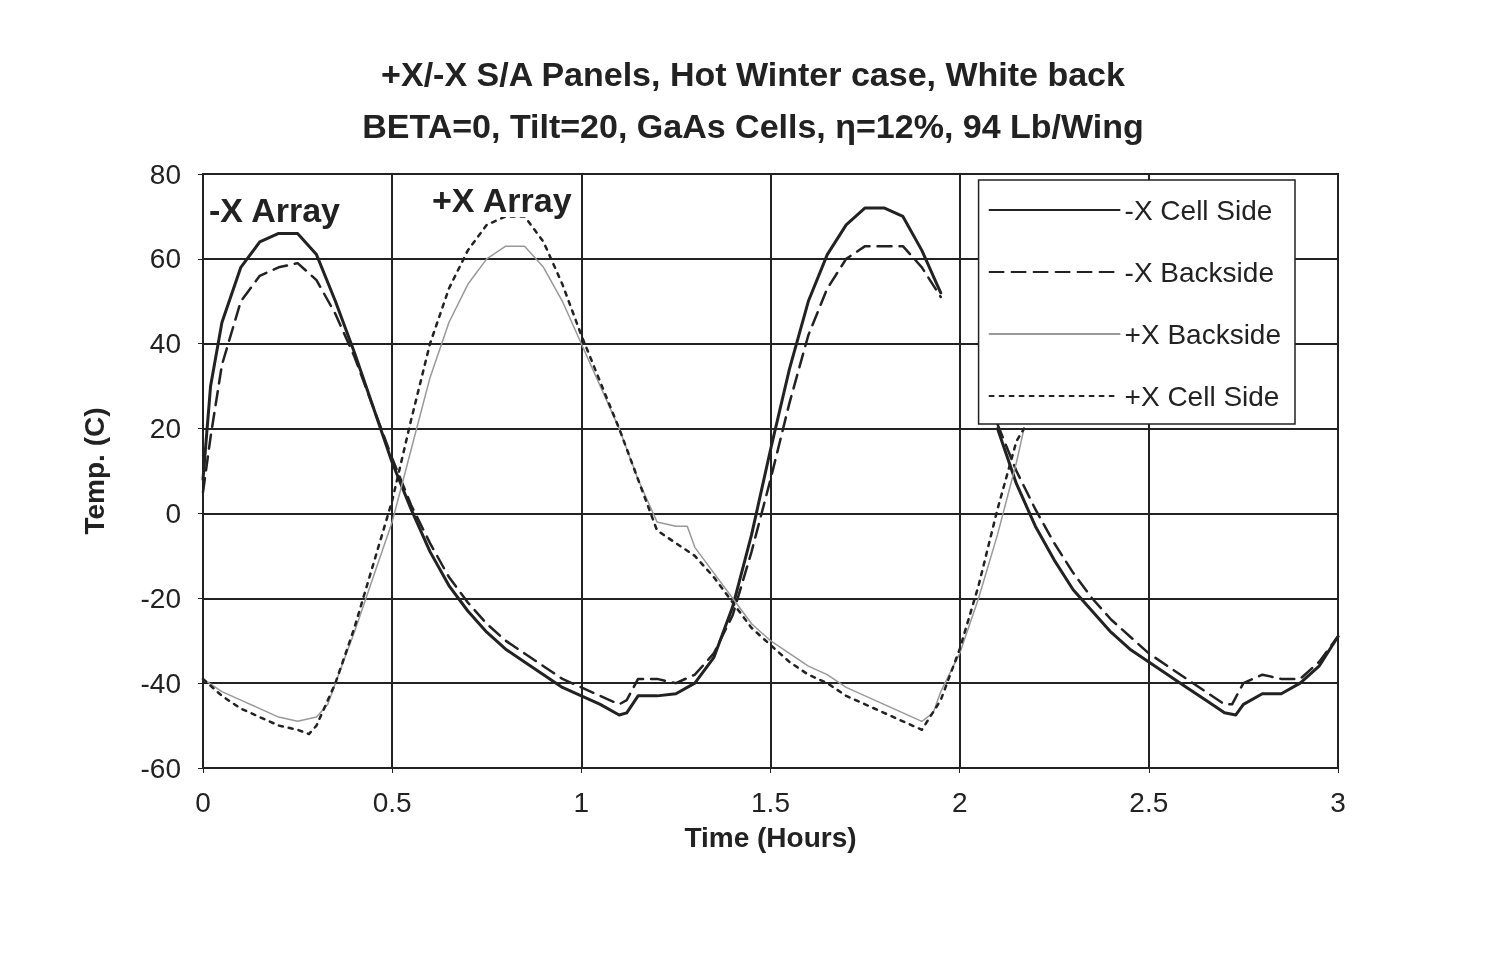  Describe the element at coordinates (173, 513) in the screenshot. I see `y-tick-label: 0` at that location.